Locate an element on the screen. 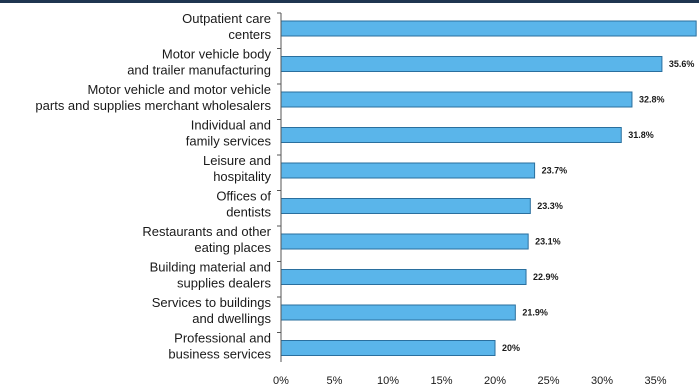 The image size is (699, 387). category-label-line: and dwellings is located at coordinates (231, 318).